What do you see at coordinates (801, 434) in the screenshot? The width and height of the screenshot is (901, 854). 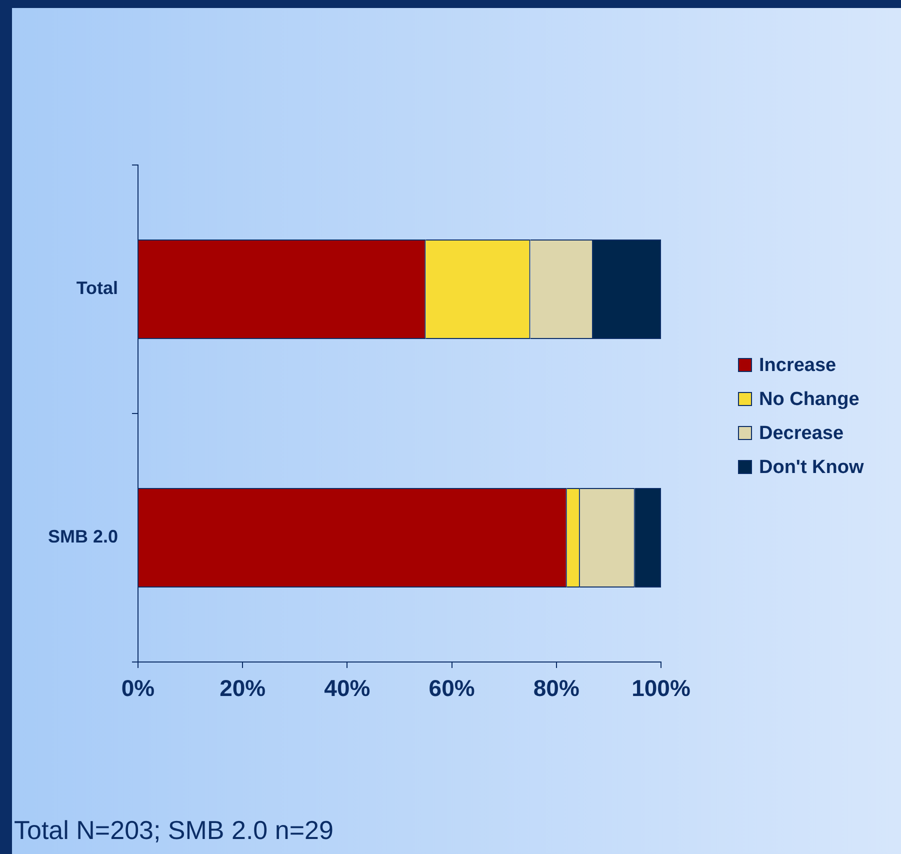 I see `legend-label: Decrease` at bounding box center [801, 434].